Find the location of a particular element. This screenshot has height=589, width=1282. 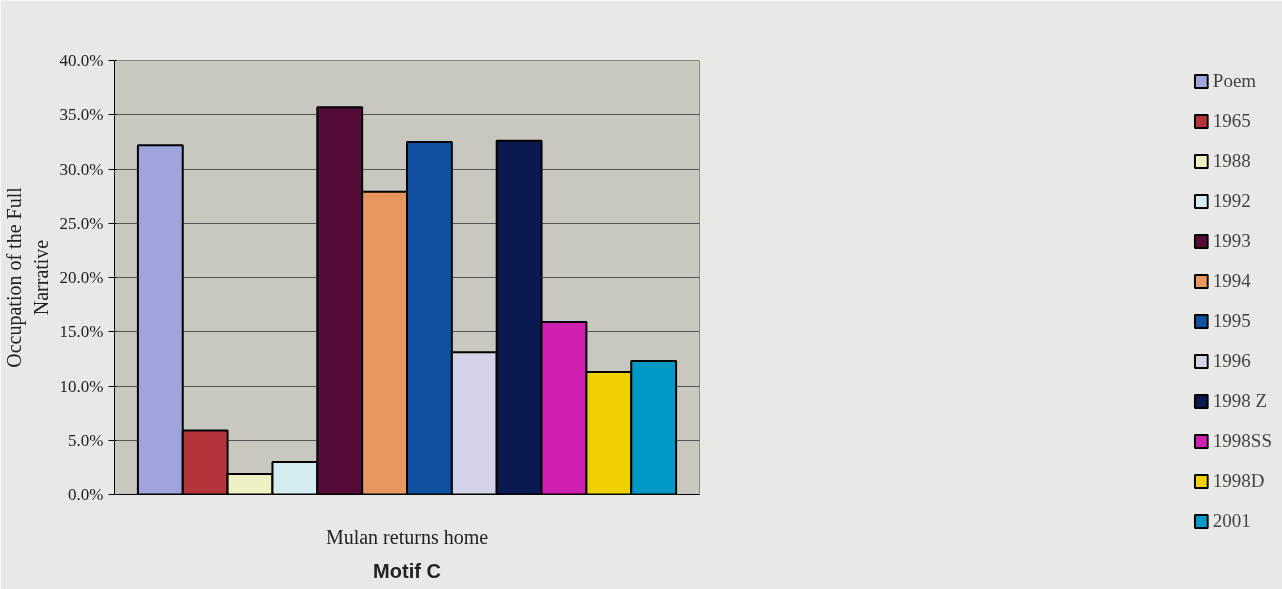

legend-label: 1994 is located at coordinates (1231, 281).